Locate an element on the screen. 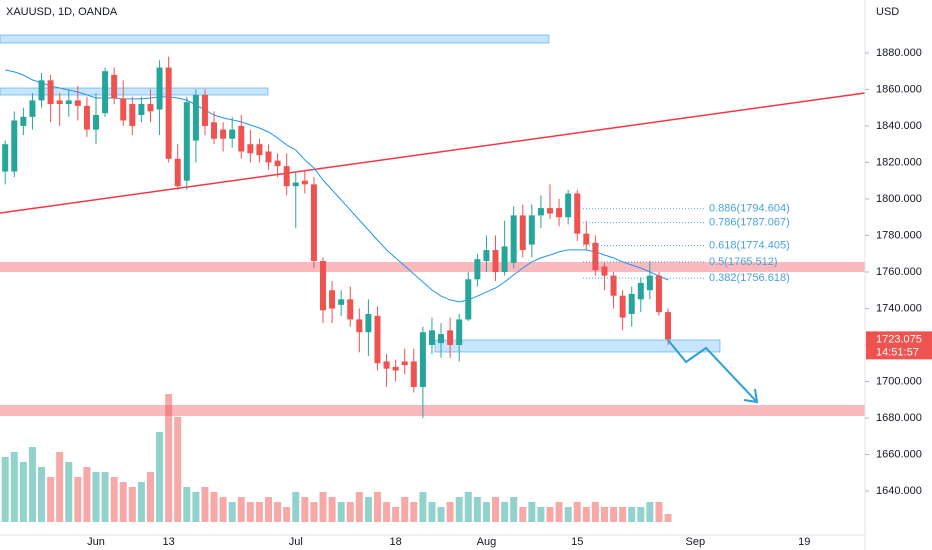 The image size is (932, 550). chart-title: XAUUSD, 1D, OANDA is located at coordinates (62, 12).